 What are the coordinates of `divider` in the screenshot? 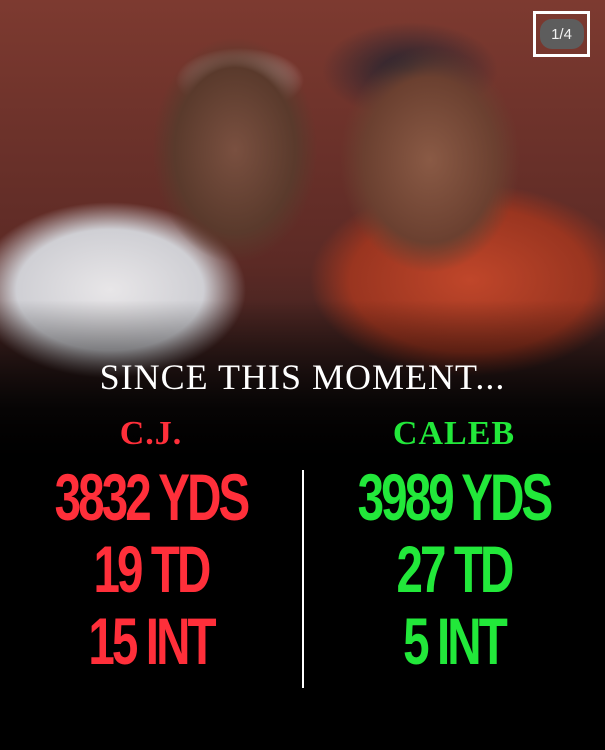 It's located at (303, 579).